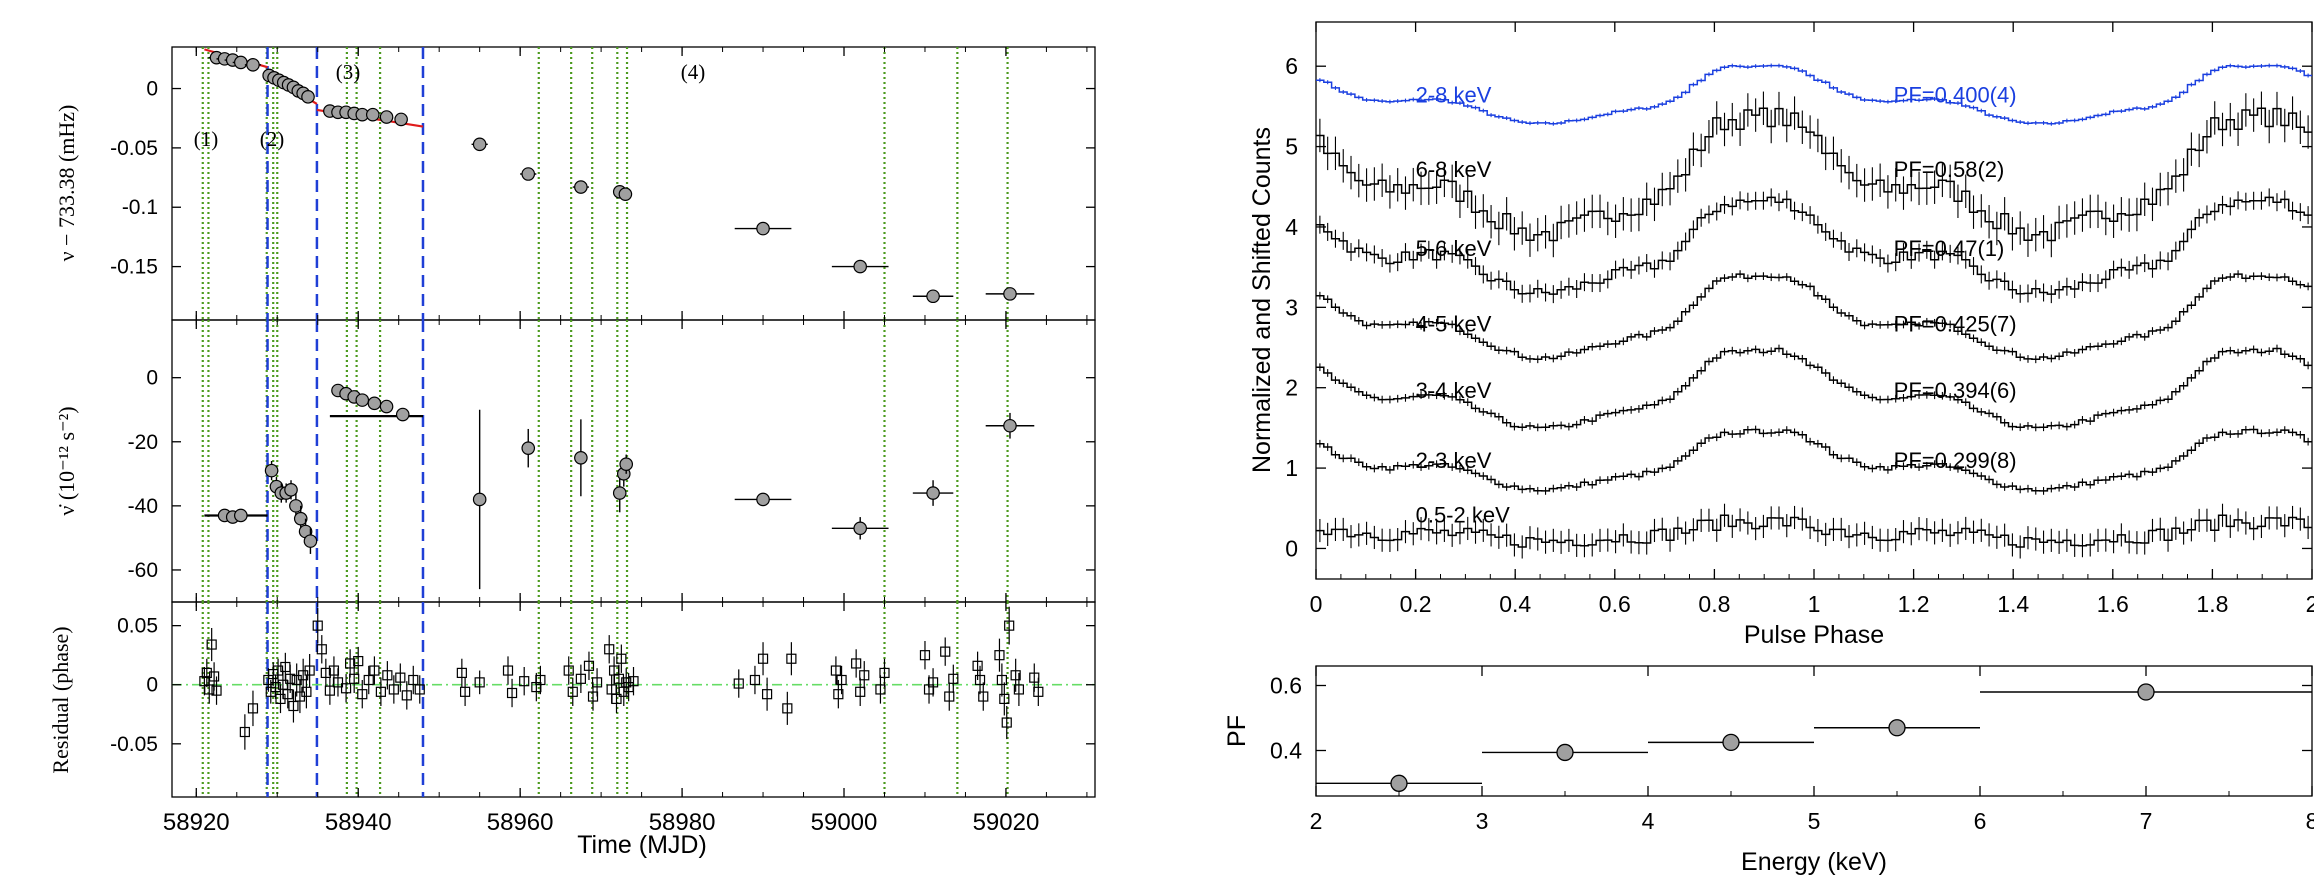 The width and height of the screenshot is (2314, 878). Describe the element at coordinates (1949, 248) in the screenshot. I see `profile-pf-label: PF=0.47(1)` at that location.